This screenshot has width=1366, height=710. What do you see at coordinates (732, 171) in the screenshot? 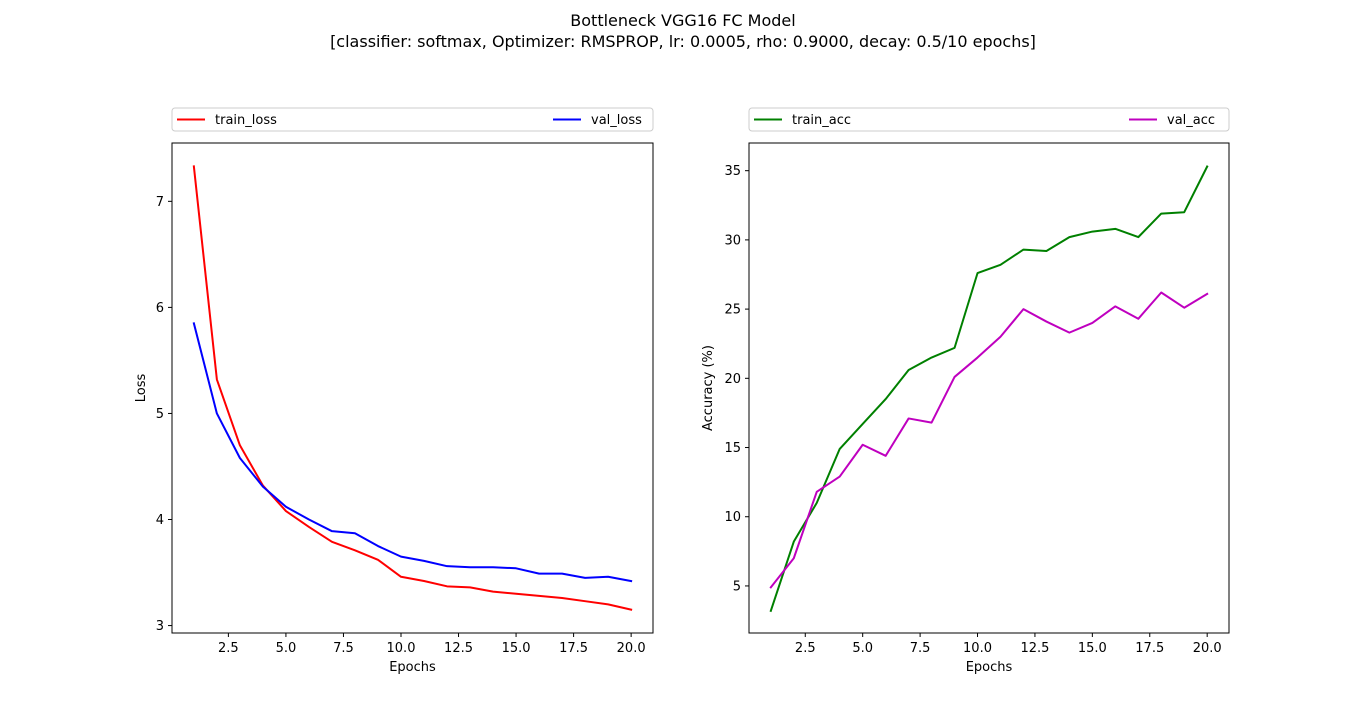
I see `y-tick-label: 35` at bounding box center [732, 171].